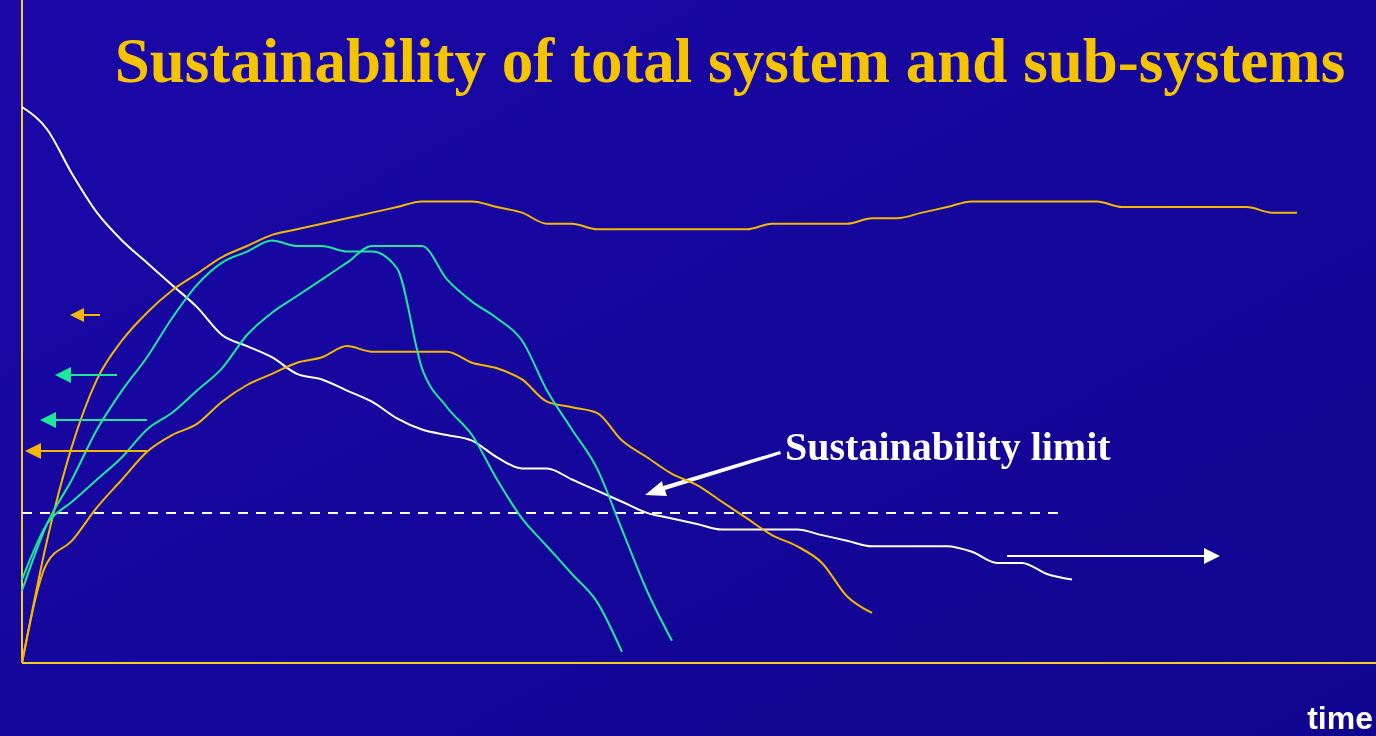 This screenshot has width=1376, height=736. I want to click on x-axis-title: time, so click(1340, 718).